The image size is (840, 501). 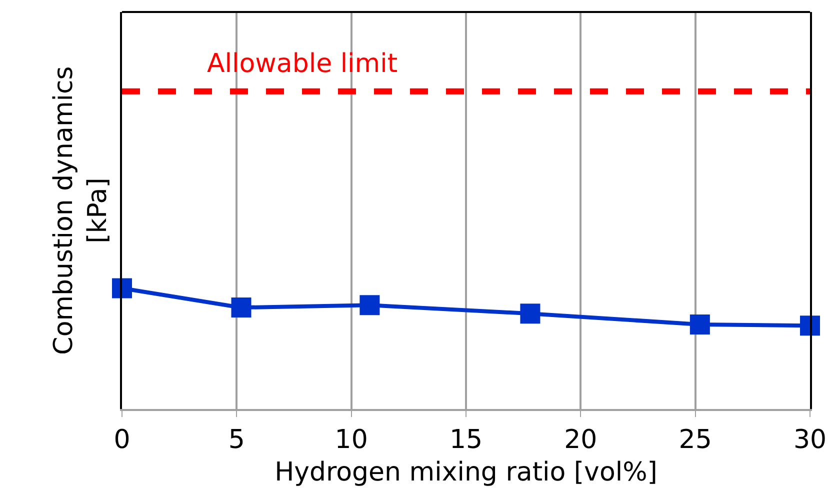 What do you see at coordinates (466, 472) in the screenshot?
I see `x-axis-title: Hydrogen mixing ratio [vol%]` at bounding box center [466, 472].